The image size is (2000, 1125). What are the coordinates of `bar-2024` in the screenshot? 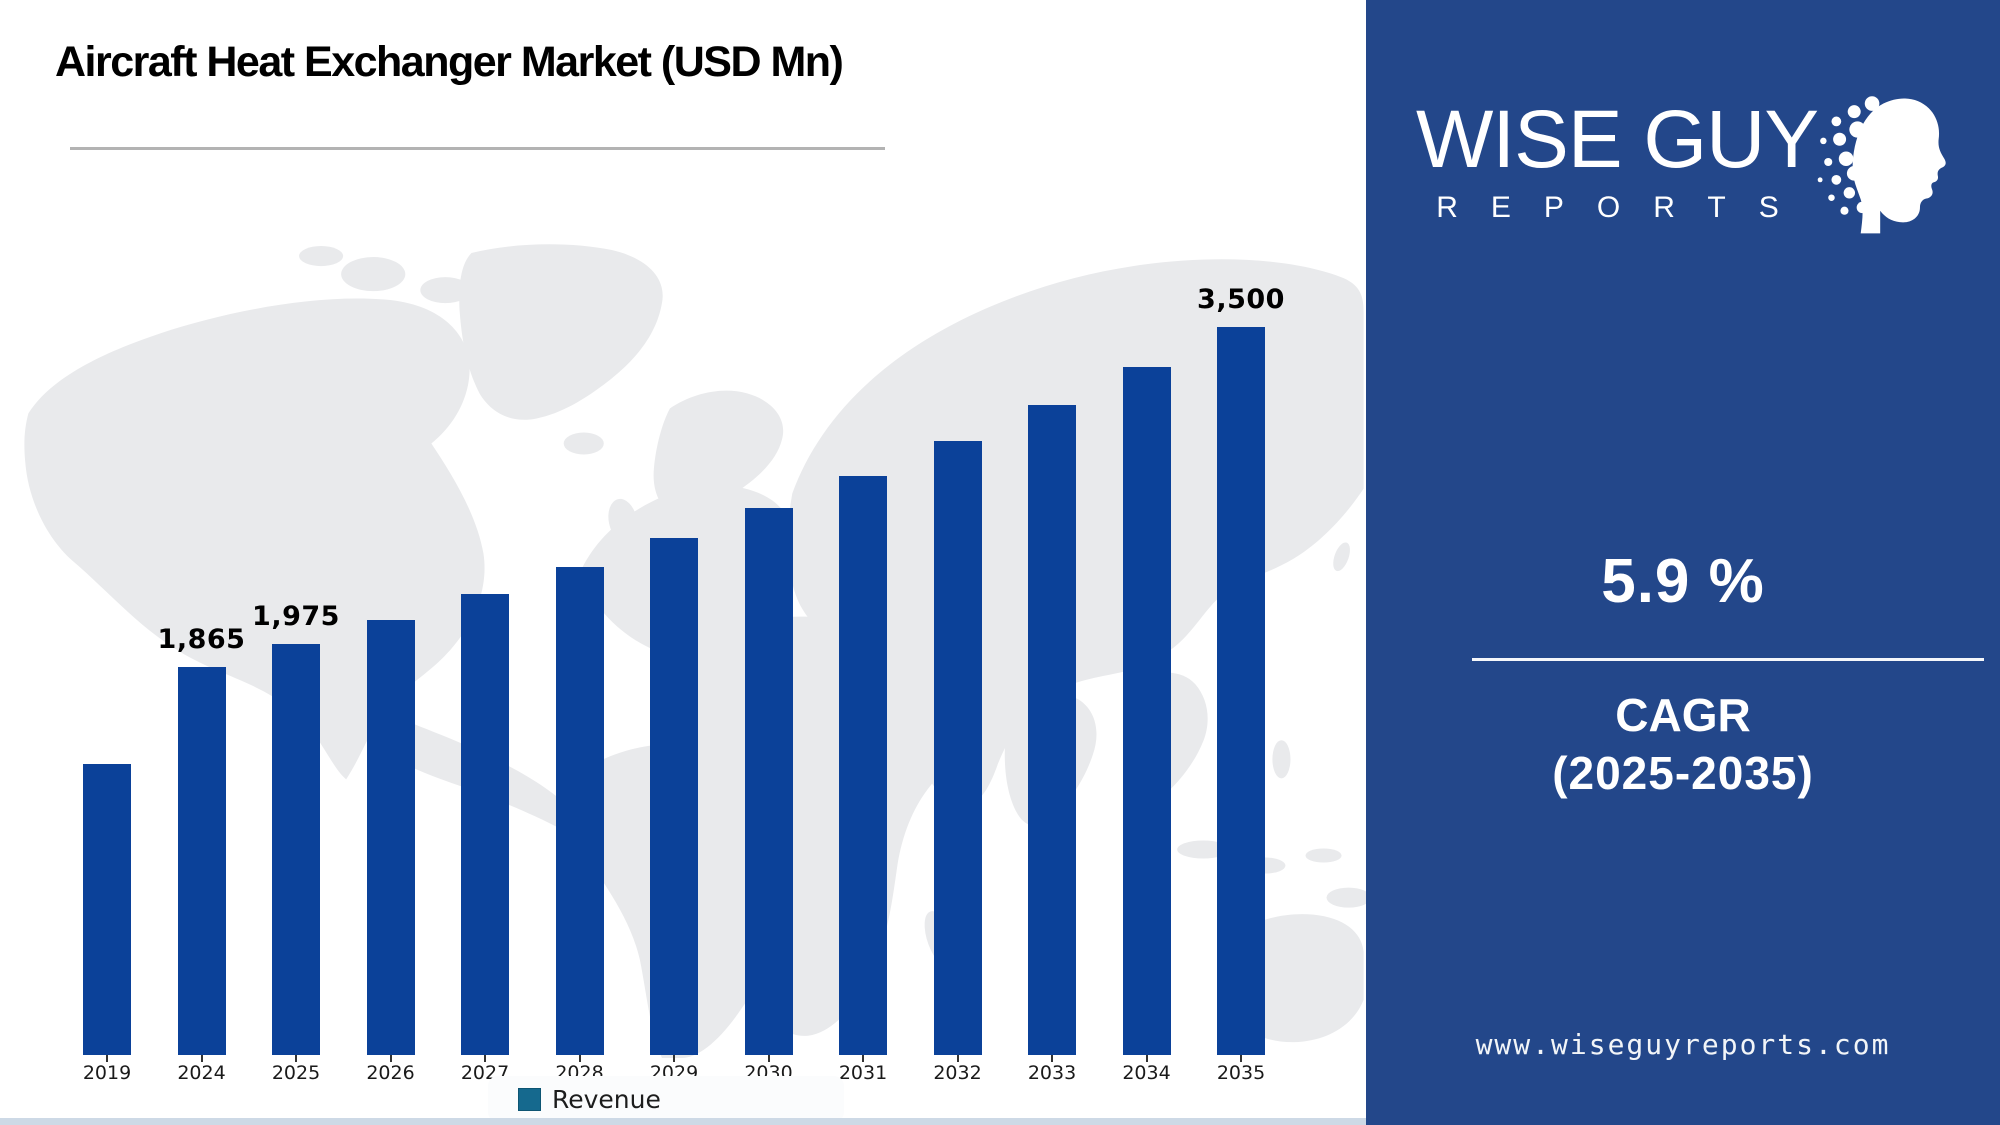 It's located at (201, 861).